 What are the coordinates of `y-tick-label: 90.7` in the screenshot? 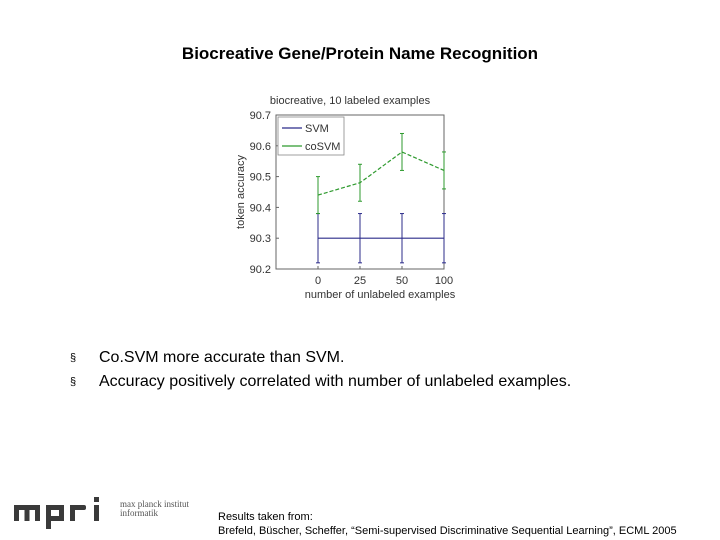 It's located at (260, 116).